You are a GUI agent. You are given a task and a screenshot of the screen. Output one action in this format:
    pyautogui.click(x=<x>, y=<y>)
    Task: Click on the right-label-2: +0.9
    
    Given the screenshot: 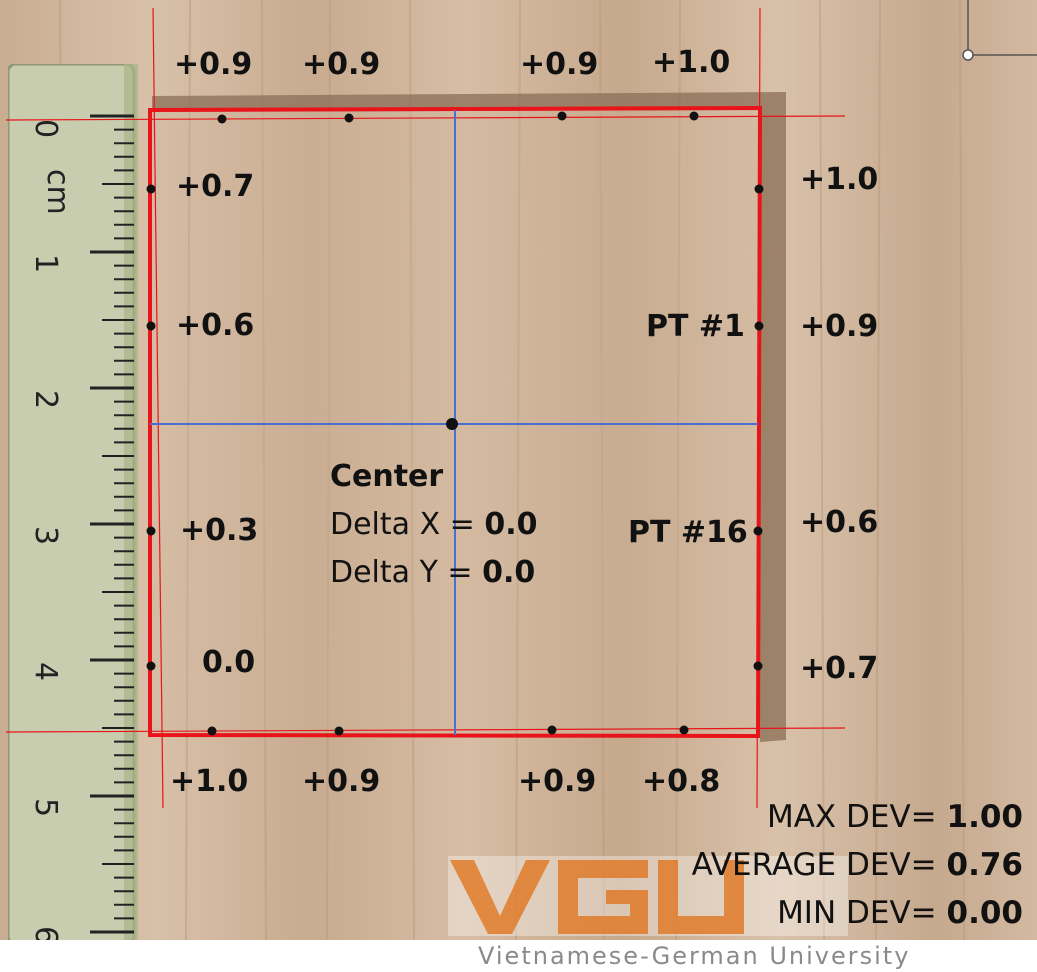 What is the action you would take?
    pyautogui.click(x=839, y=326)
    